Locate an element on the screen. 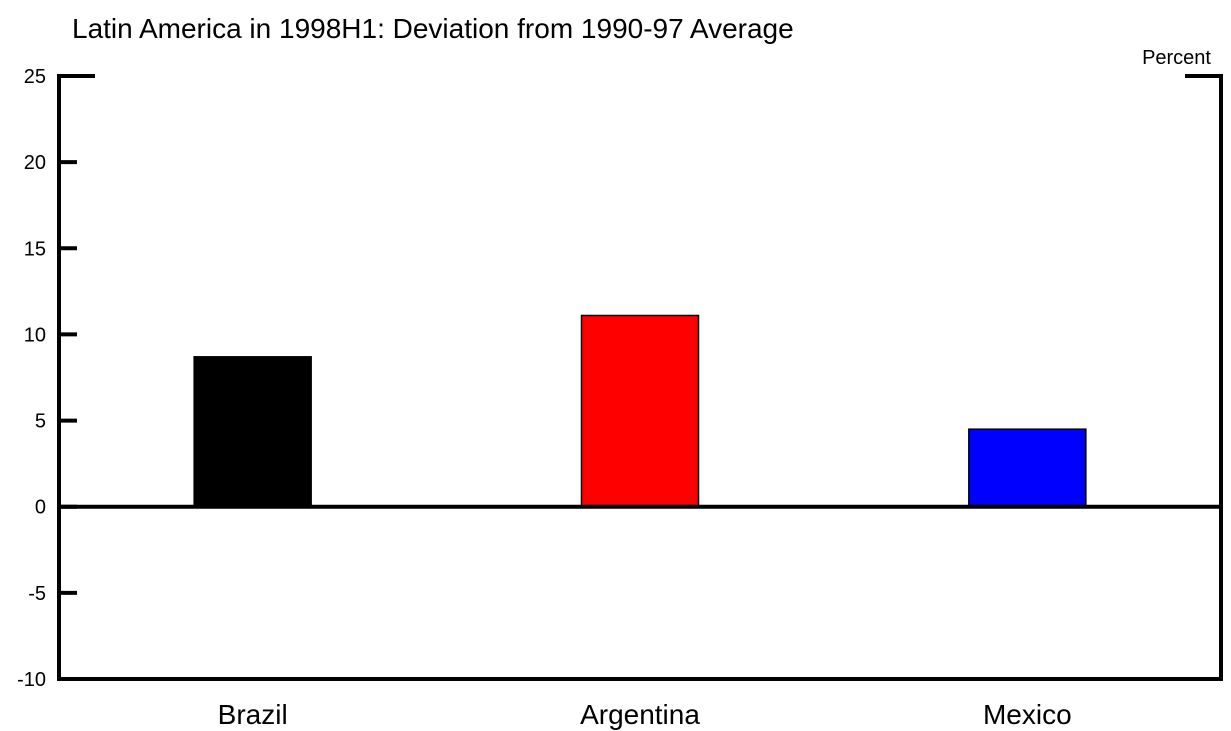 This screenshot has width=1231, height=731. bar-brazil is located at coordinates (252, 432).